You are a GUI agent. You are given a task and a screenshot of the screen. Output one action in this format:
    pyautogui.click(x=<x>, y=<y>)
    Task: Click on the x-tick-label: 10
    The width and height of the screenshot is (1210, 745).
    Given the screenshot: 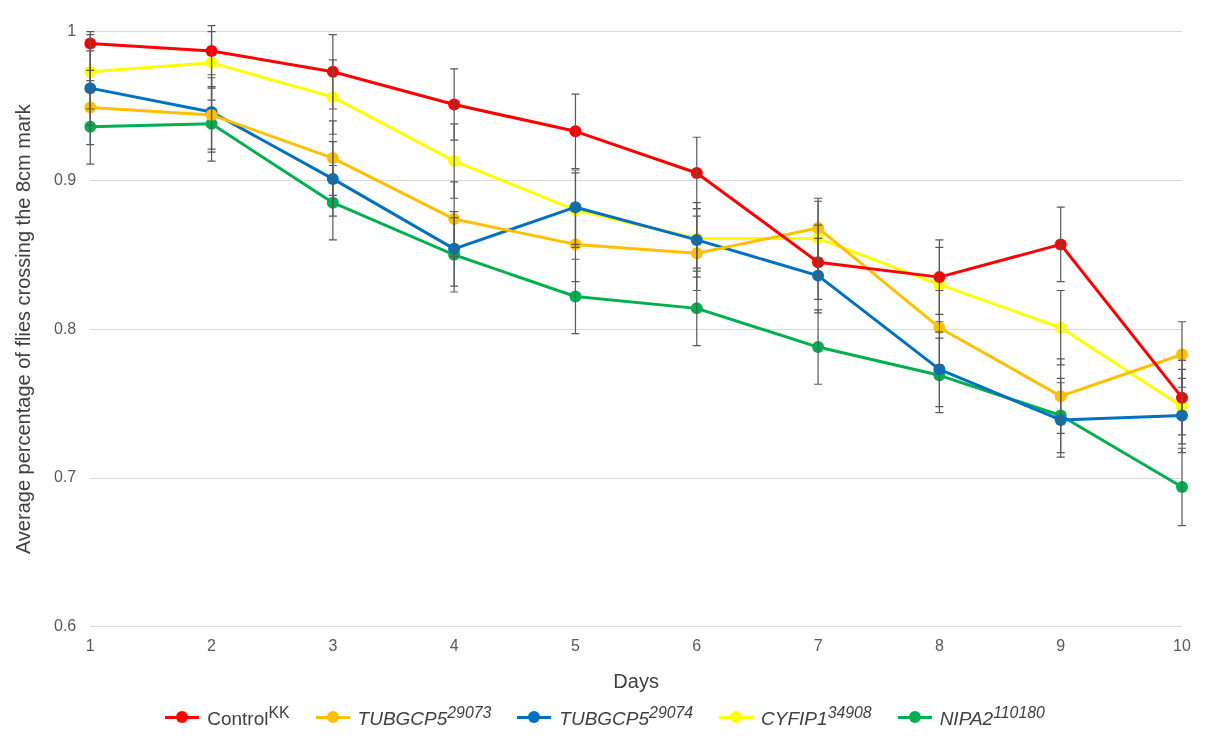 What is the action you would take?
    pyautogui.click(x=1182, y=645)
    